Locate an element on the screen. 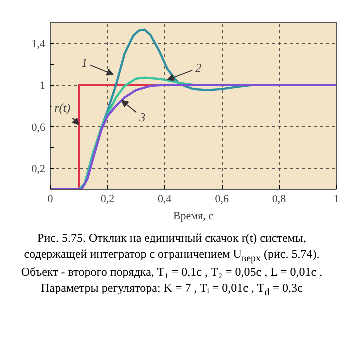 The width and height of the screenshot is (344, 337). annotation: 3 is located at coordinates (142, 117).